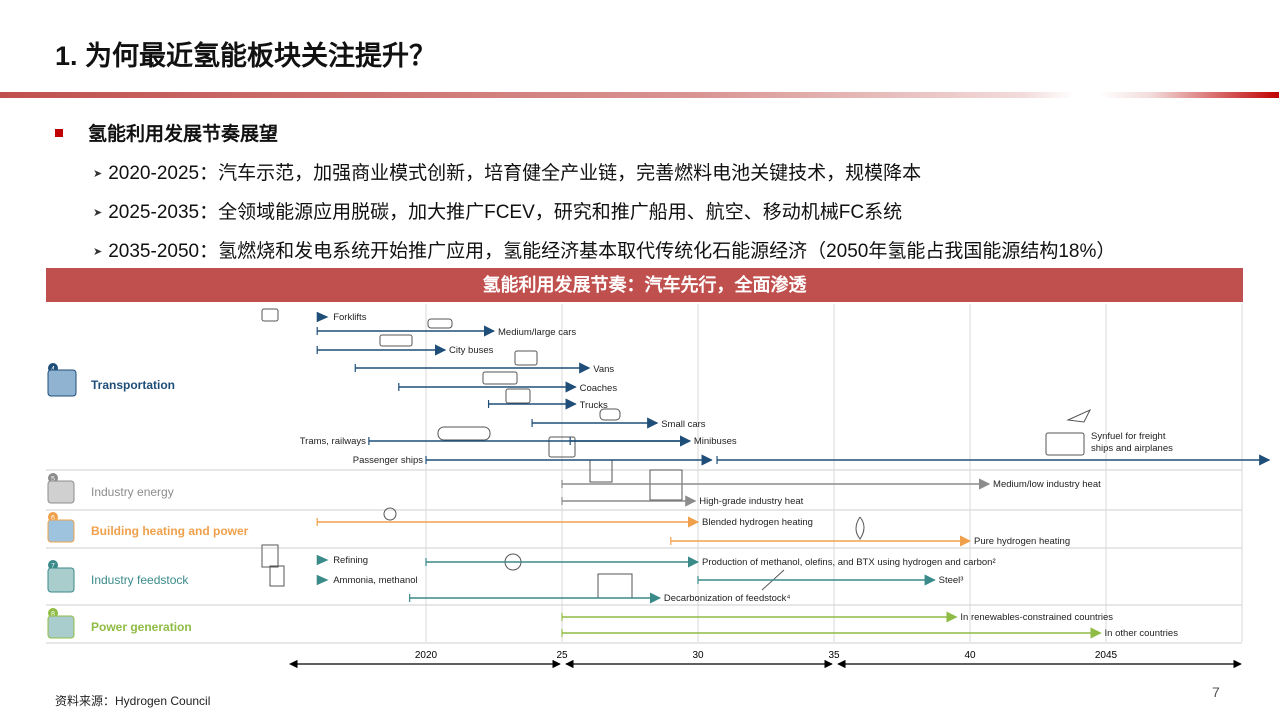 Image resolution: width=1279 pixels, height=719 pixels. What do you see at coordinates (350, 560) in the screenshot?
I see `timeline-item-label: Refining` at bounding box center [350, 560].